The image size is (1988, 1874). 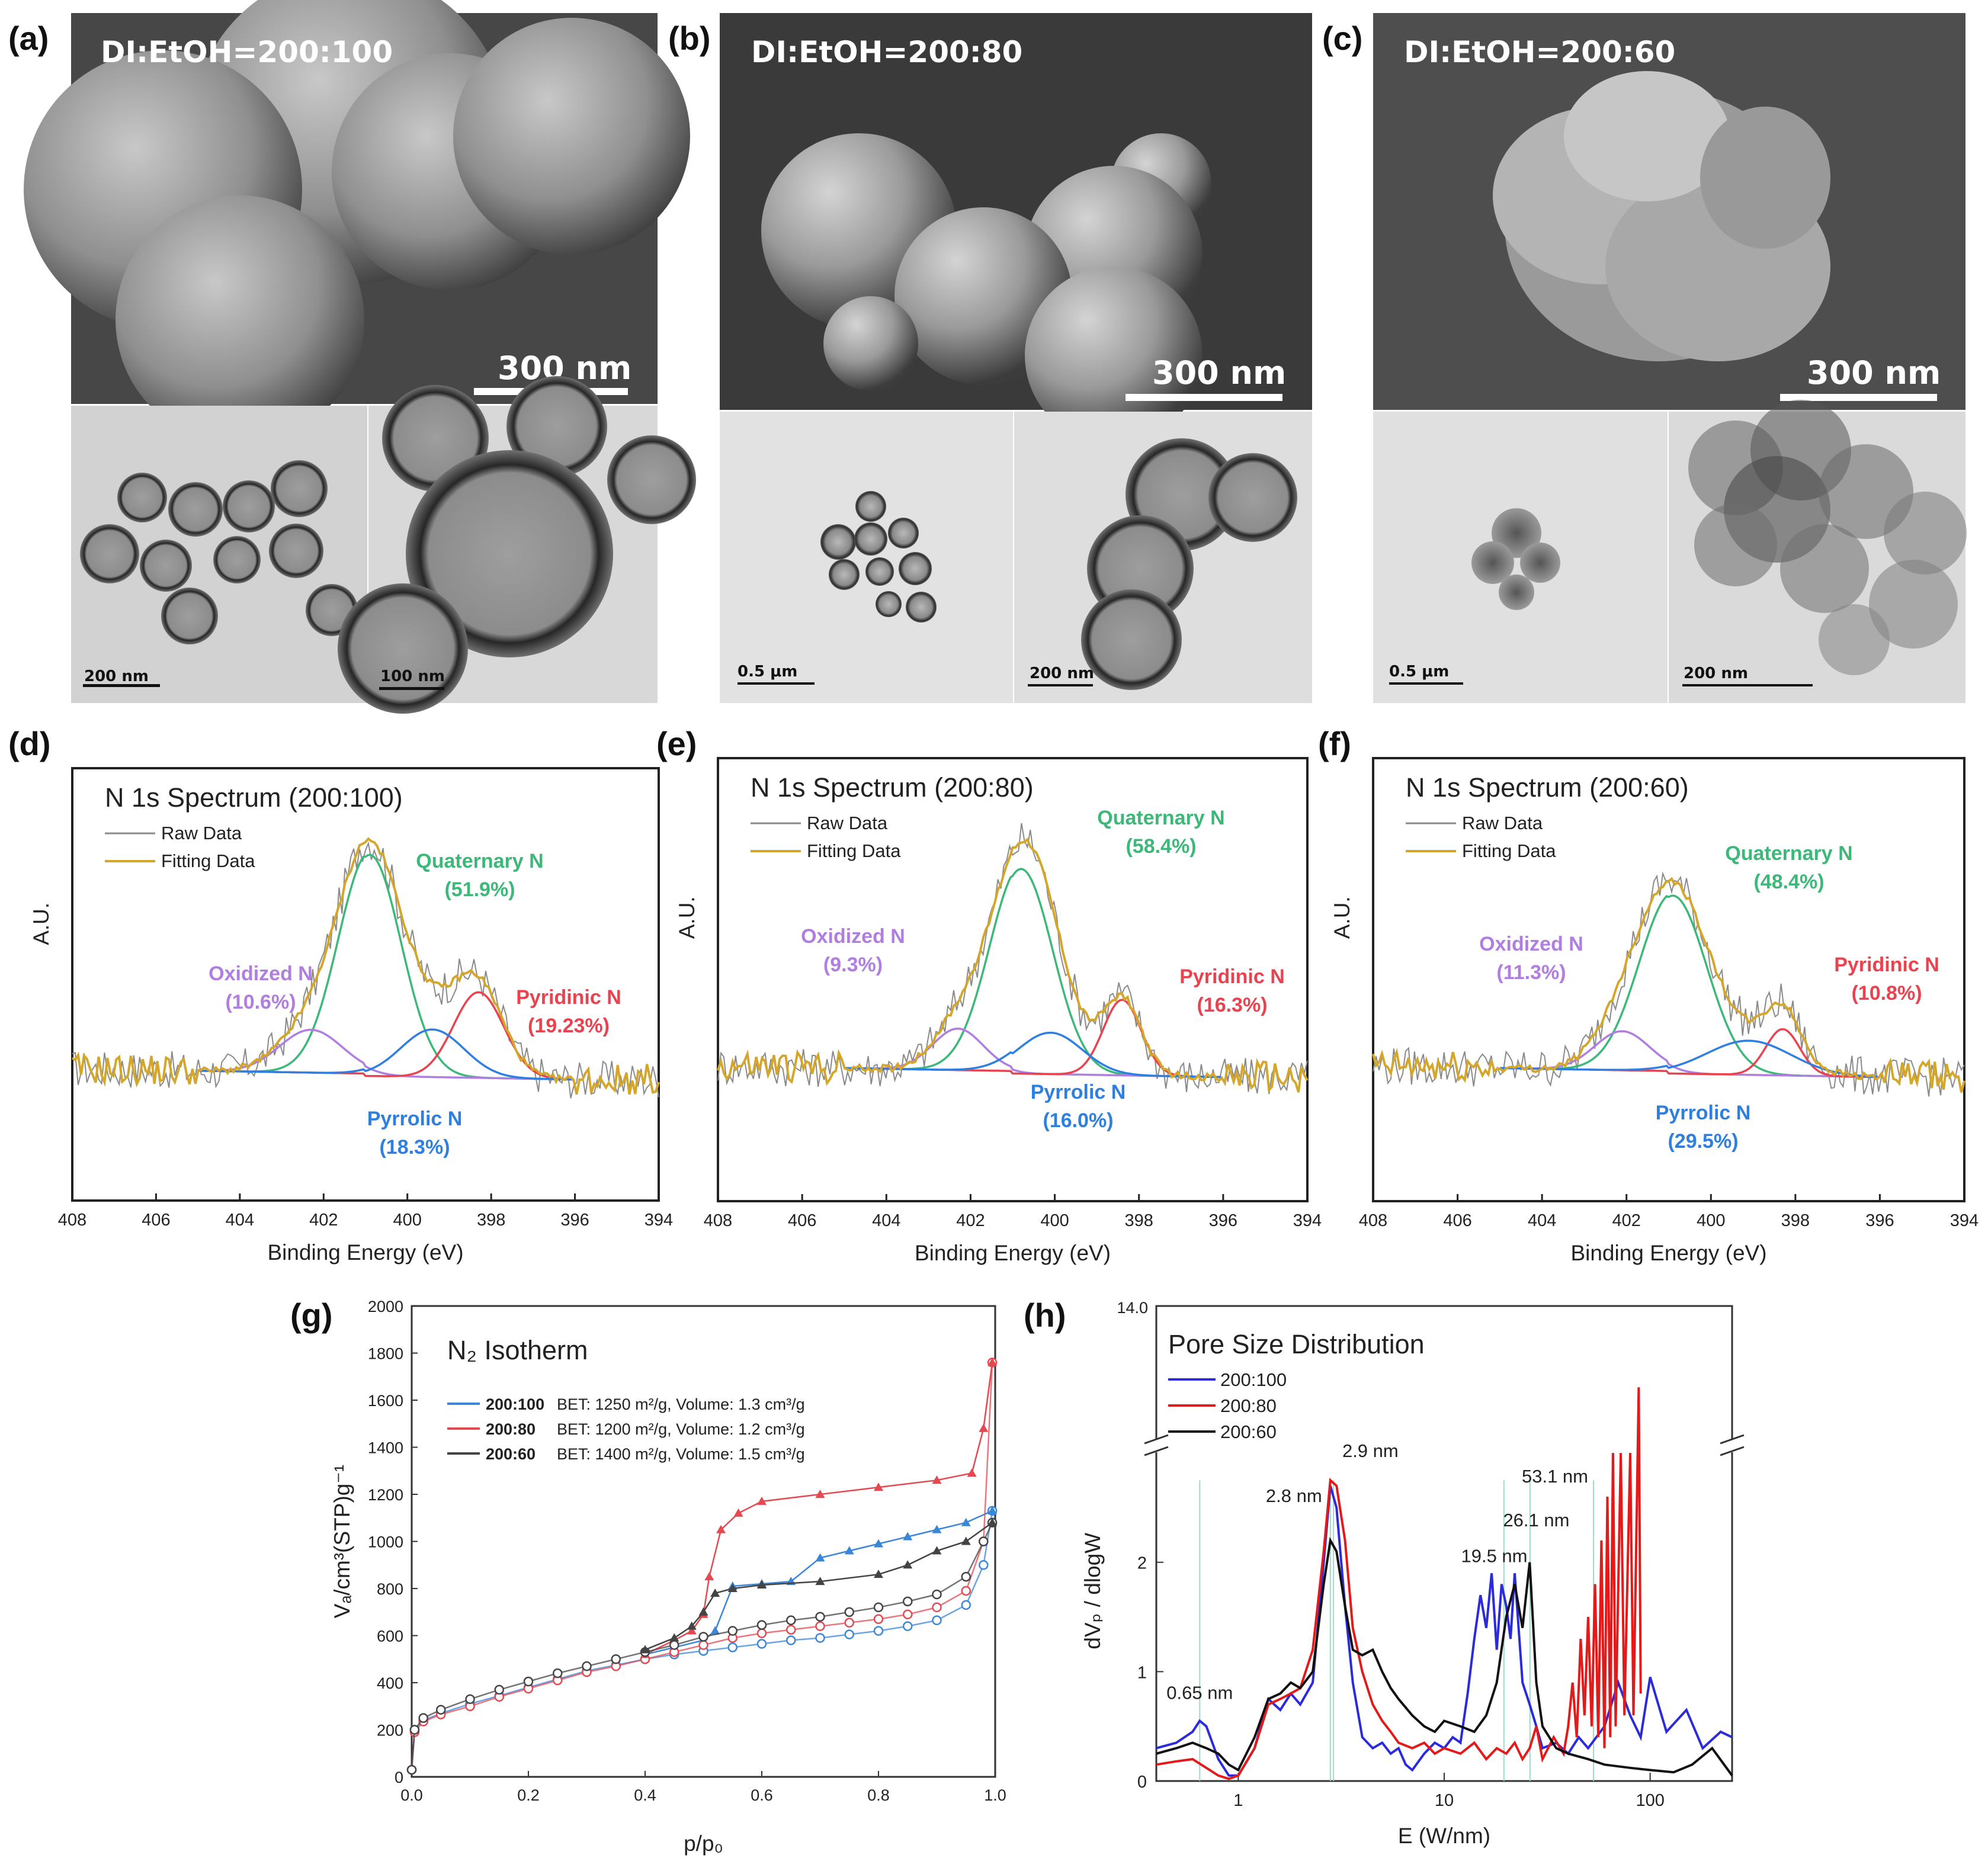 What do you see at coordinates (1732, 1439) in the screenshot?
I see `axis-break-mark` at bounding box center [1732, 1439].